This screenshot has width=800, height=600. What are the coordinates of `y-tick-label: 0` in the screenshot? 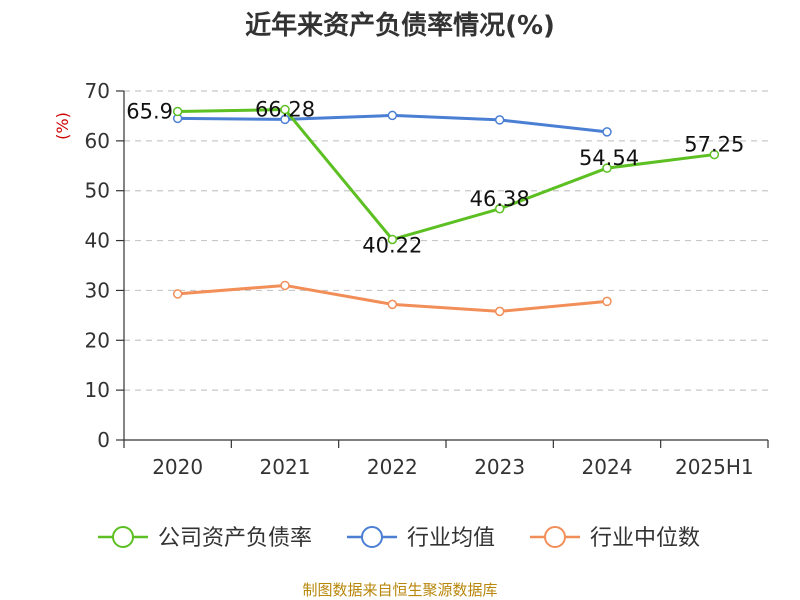 It's located at (103, 440).